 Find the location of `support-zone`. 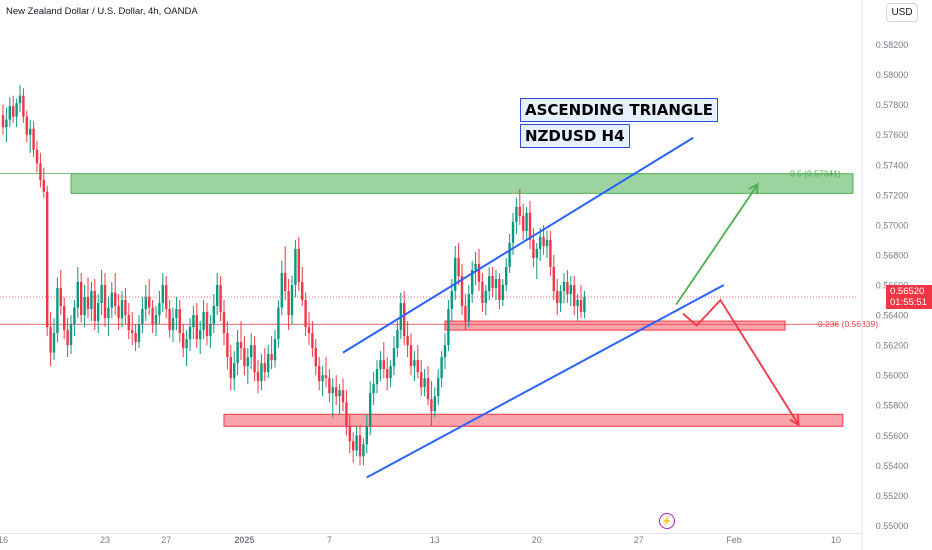

support-zone is located at coordinates (615, 325).